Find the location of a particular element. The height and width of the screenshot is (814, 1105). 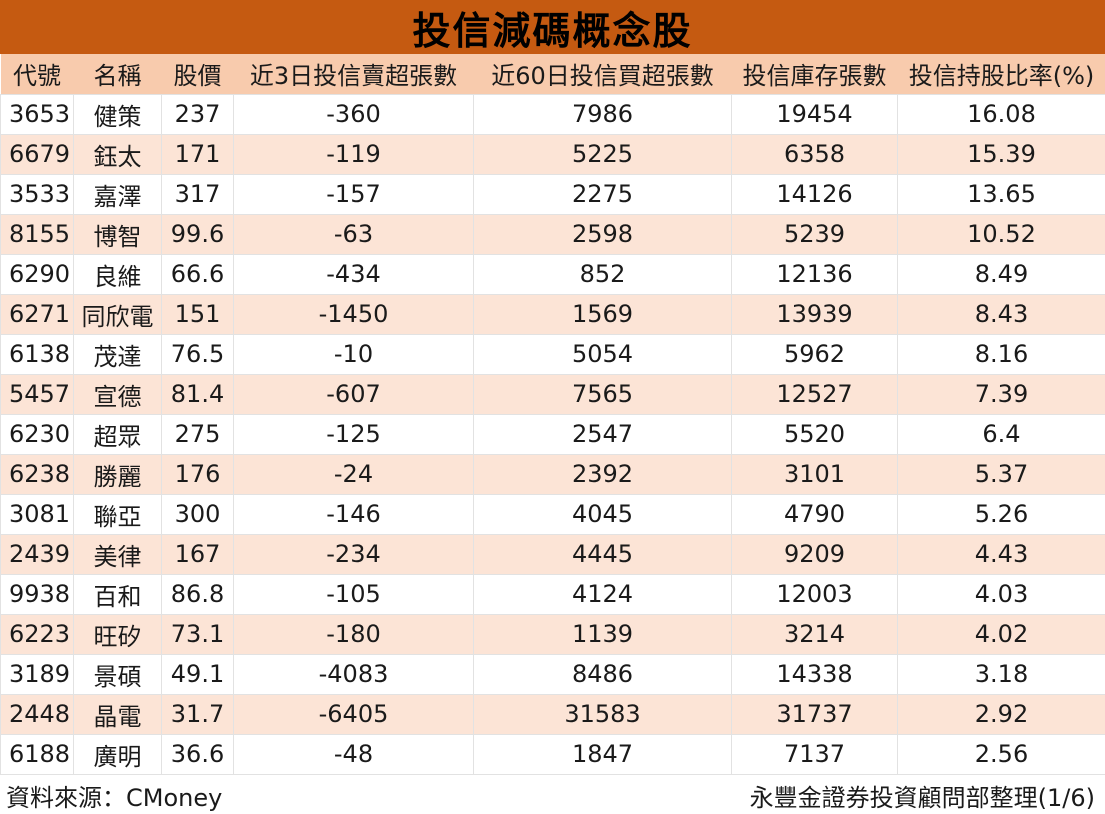

cell-name: 景碩 is located at coordinates (117, 674).